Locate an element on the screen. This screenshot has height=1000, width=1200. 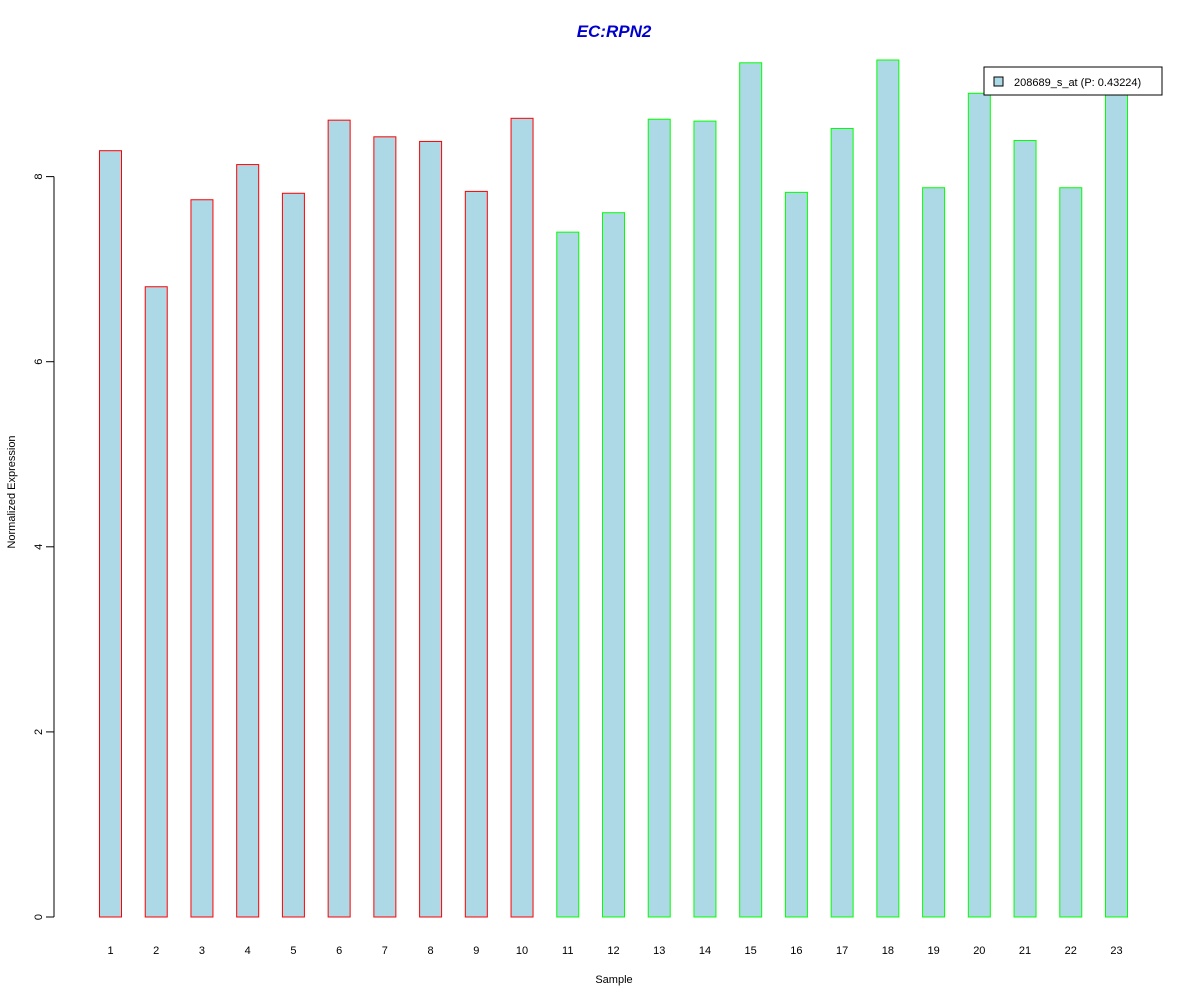
x-tick-label: 1 is located at coordinates (110, 951).